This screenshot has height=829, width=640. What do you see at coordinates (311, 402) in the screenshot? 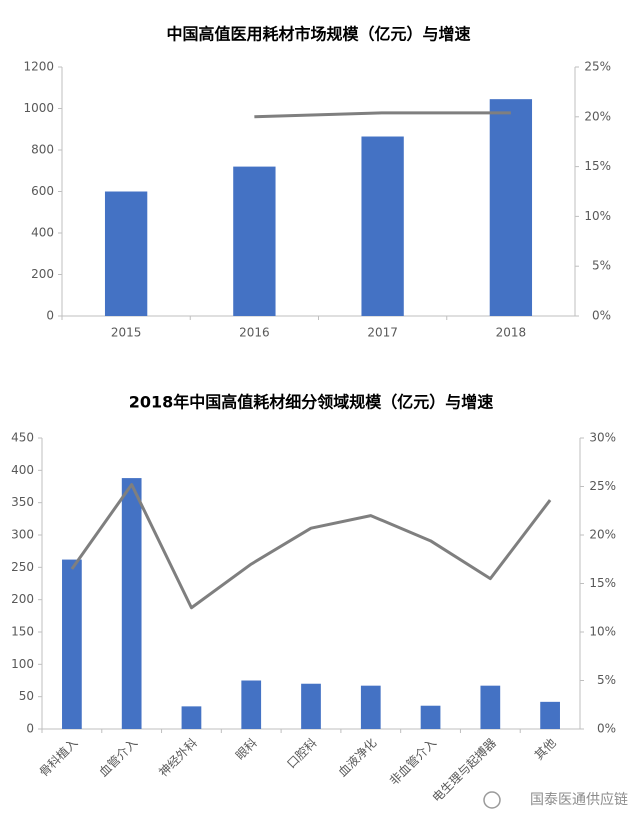
I see `chart-title: 2018年中国高值耗材细分领域规模（亿元）与增速` at bounding box center [311, 402].